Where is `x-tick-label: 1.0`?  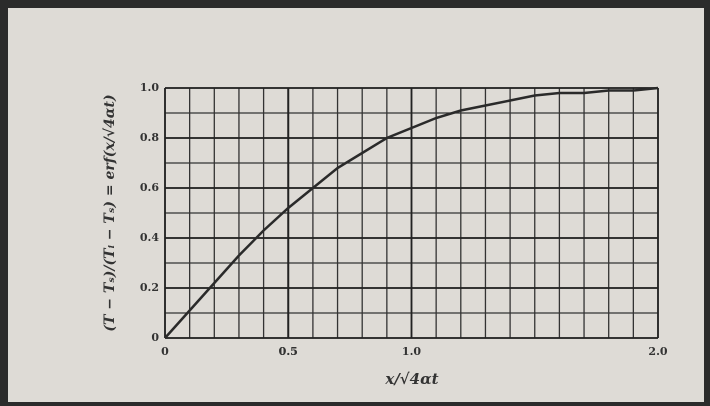
x-tick-label: 1.0 is located at coordinates (411, 351).